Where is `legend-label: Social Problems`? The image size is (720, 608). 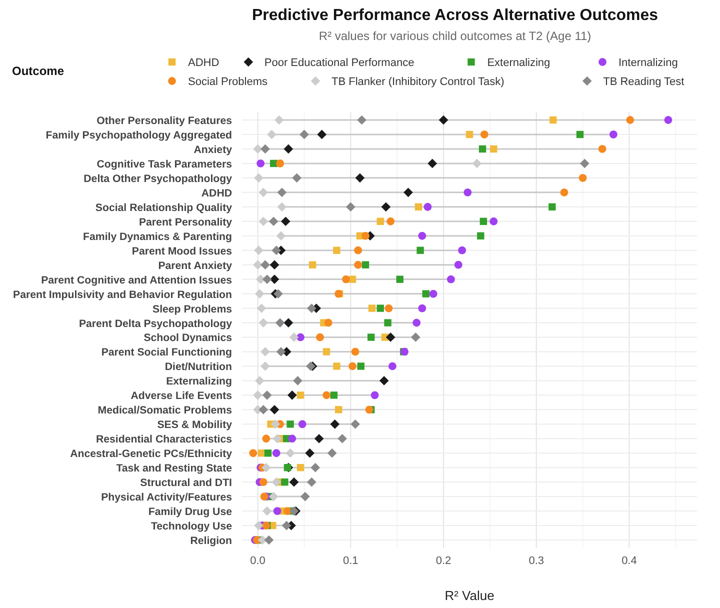
legend-label: Social Problems is located at coordinates (228, 82).